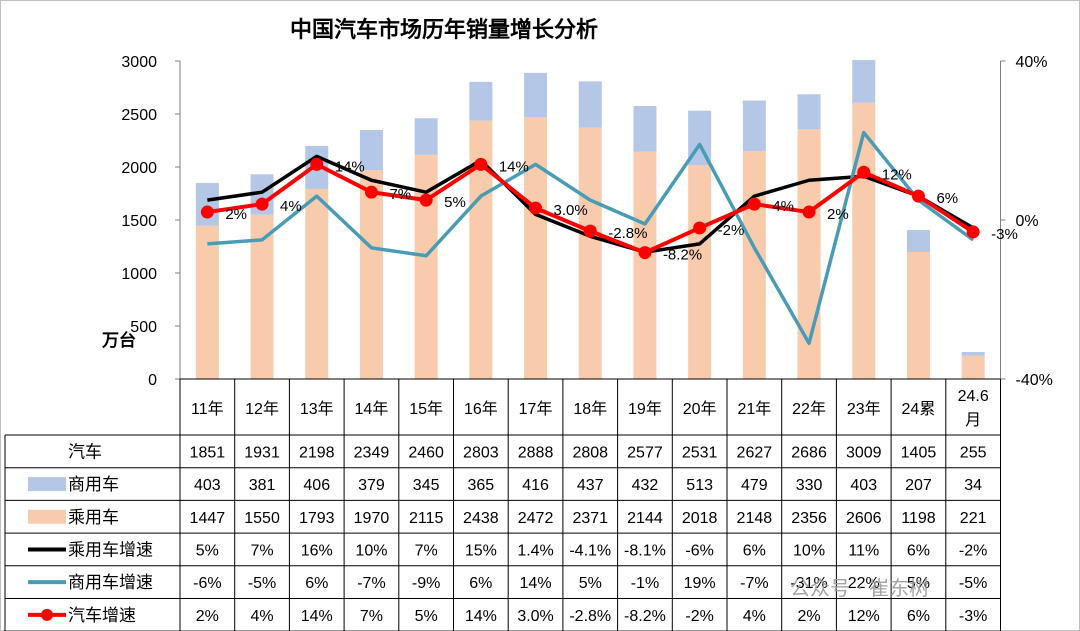 The image size is (1080, 631). What do you see at coordinates (317, 518) in the screenshot?
I see `table-cell: 1793` at bounding box center [317, 518].